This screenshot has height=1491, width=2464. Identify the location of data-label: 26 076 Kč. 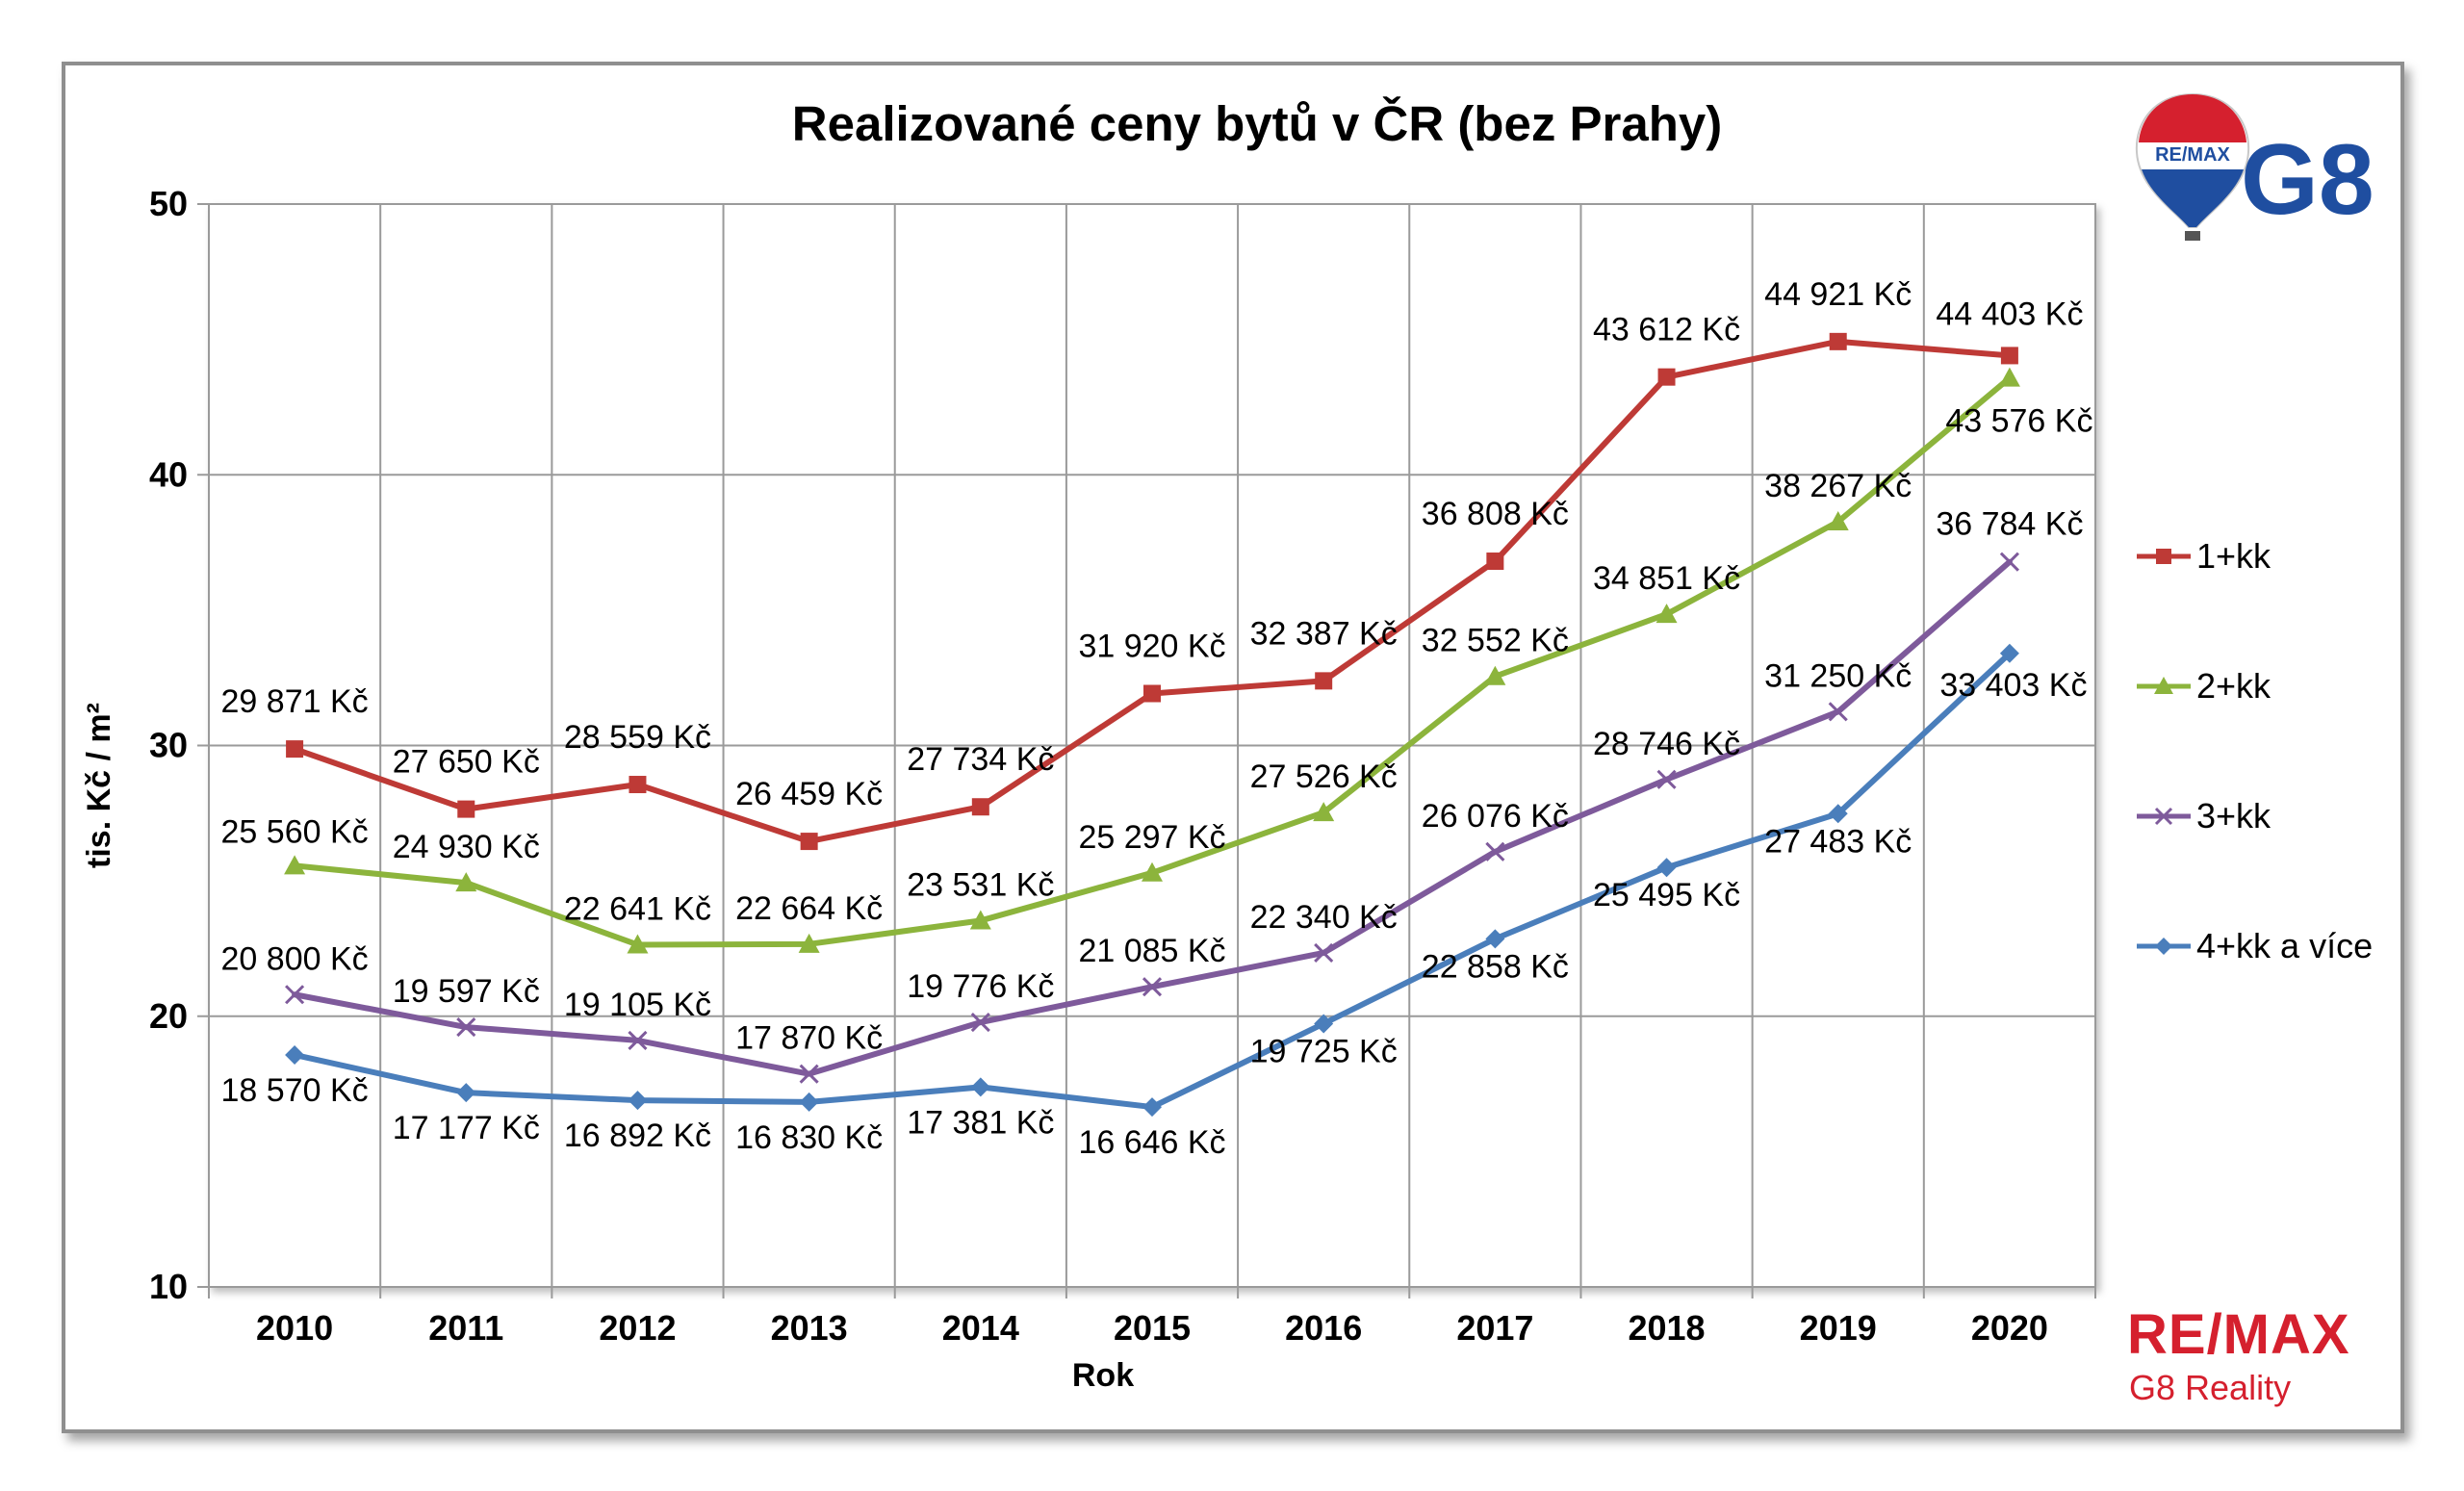
(1495, 816).